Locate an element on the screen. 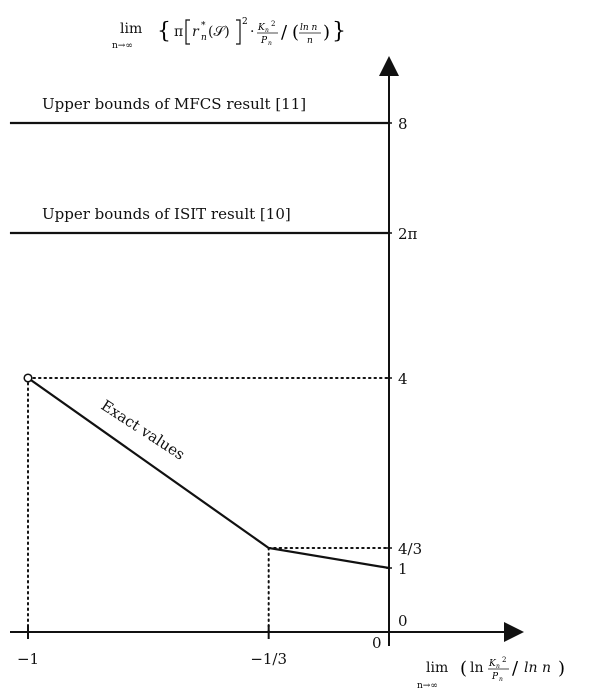 This screenshot has height=694, width=608. y-tick-label-1: 1 is located at coordinates (403, 569).